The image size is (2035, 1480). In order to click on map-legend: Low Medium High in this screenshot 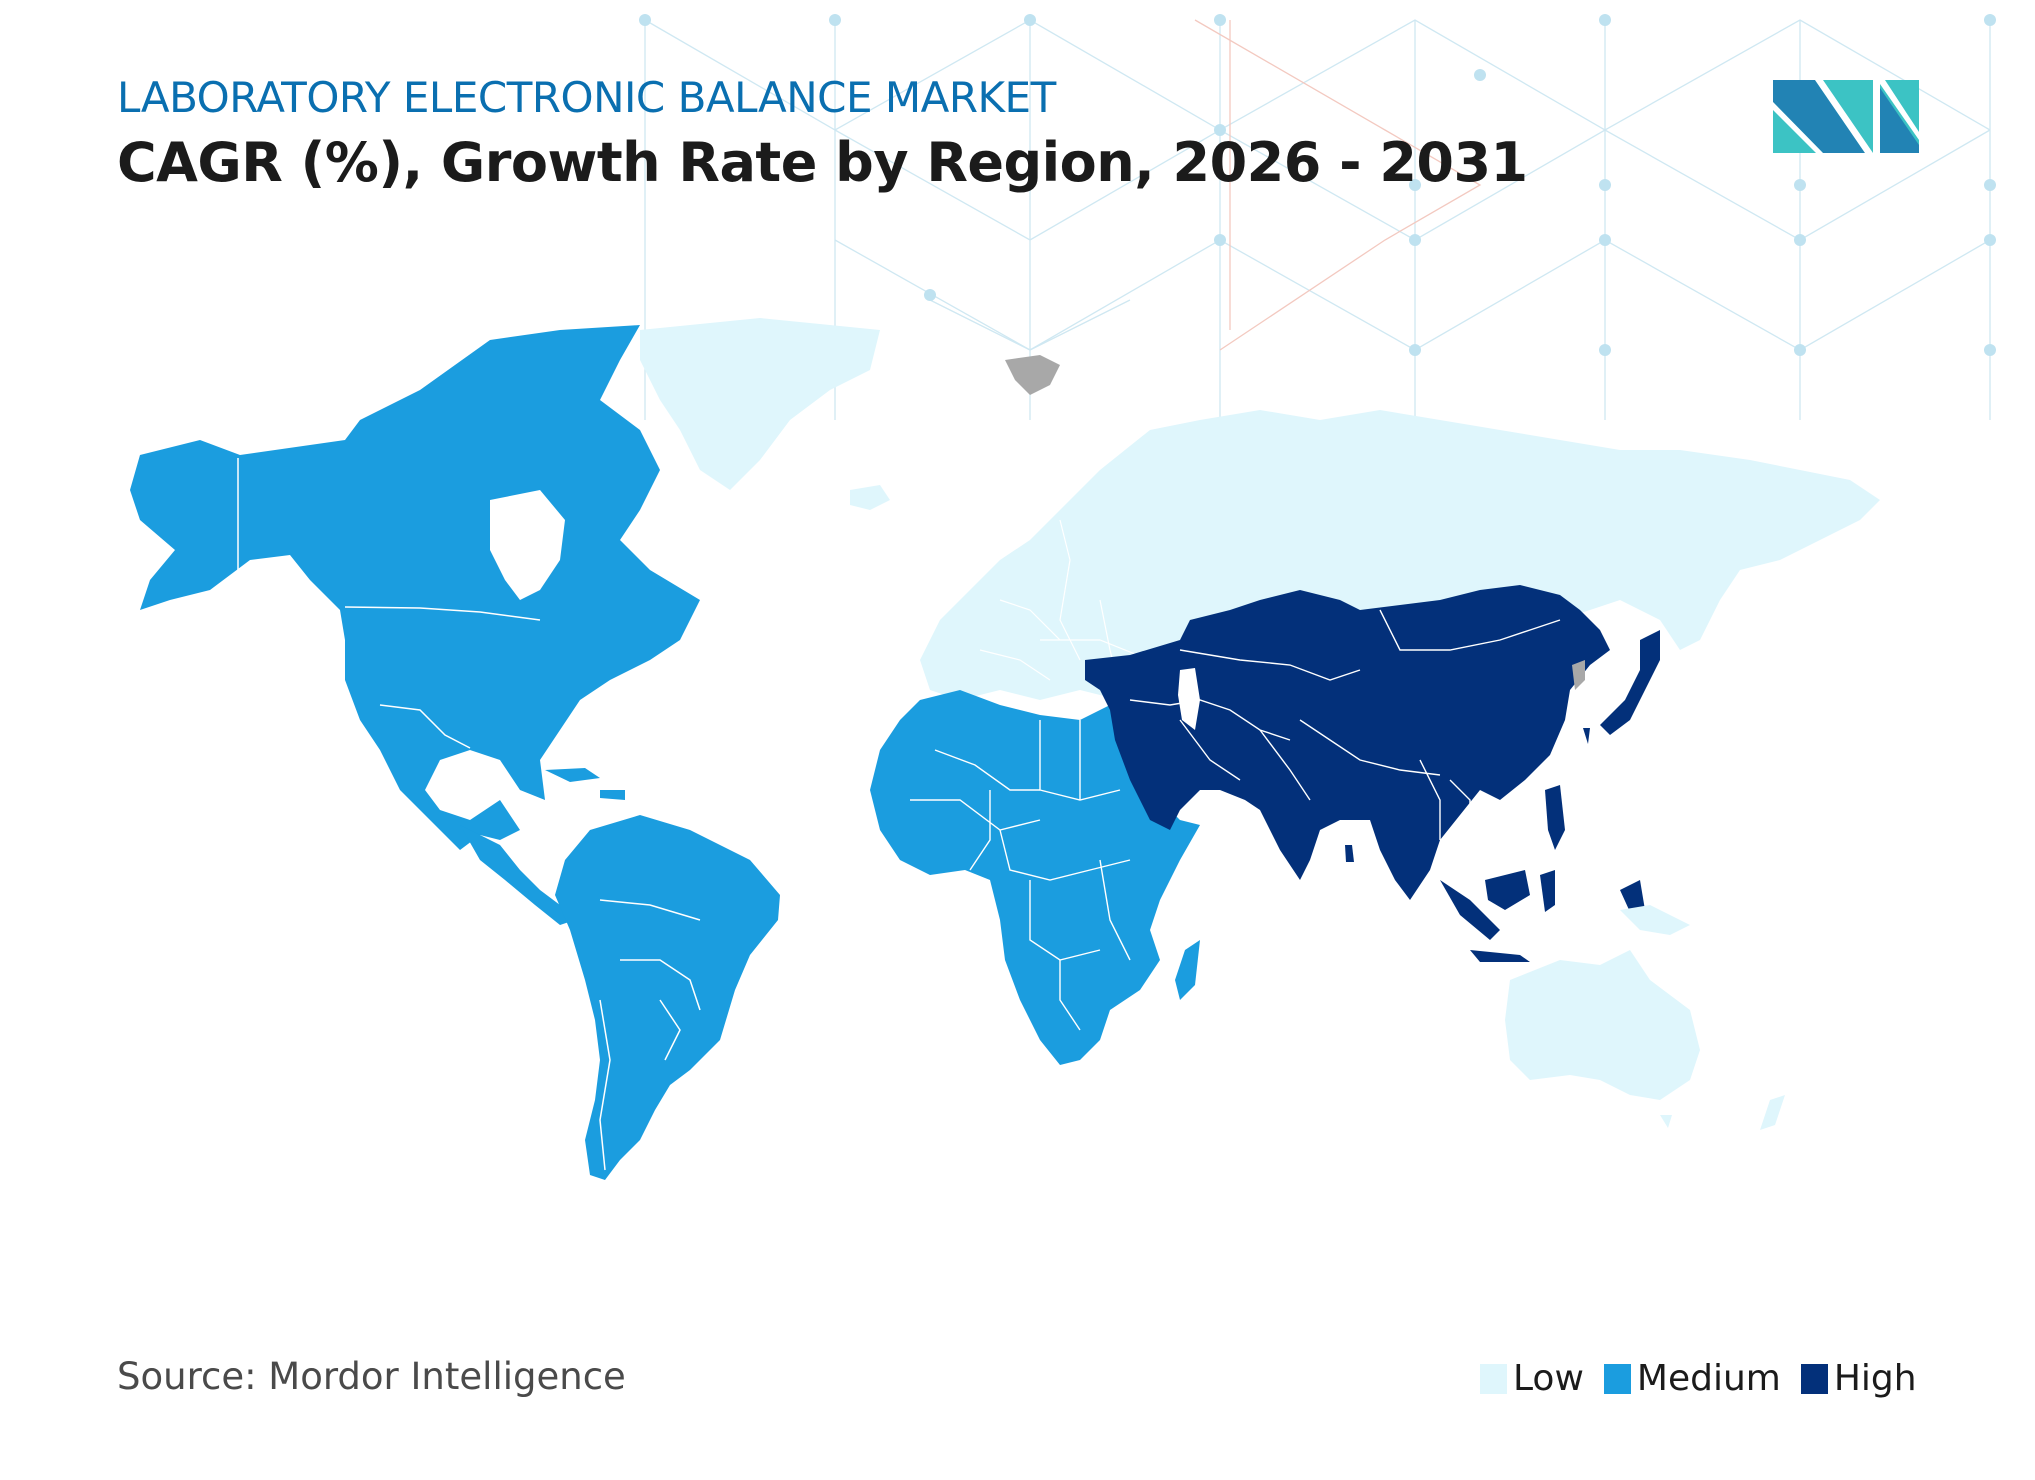, I will do `click(1708, 1378)`.